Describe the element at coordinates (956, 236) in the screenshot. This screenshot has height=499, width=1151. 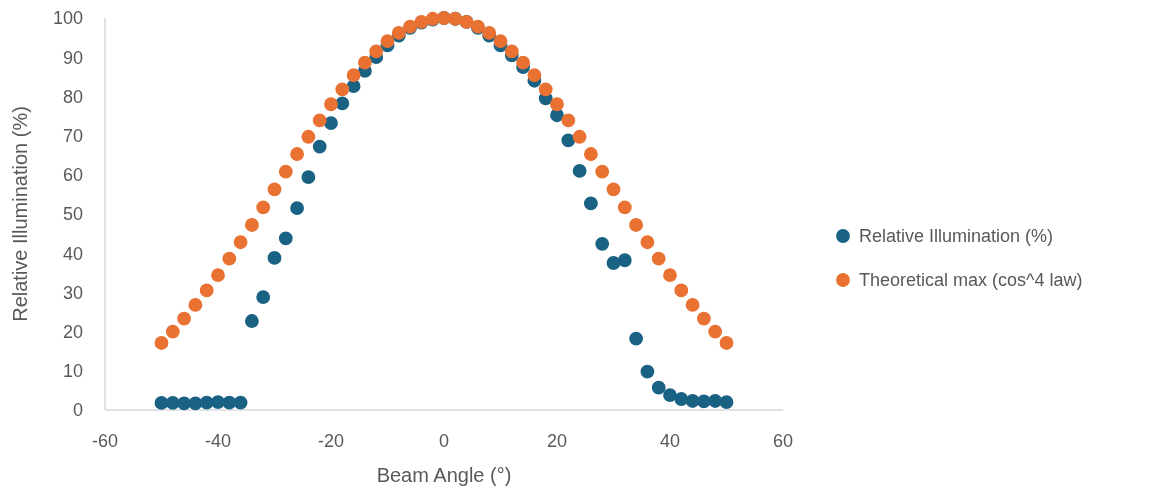
I see `legend-label: Relative Illumination (%)` at that location.